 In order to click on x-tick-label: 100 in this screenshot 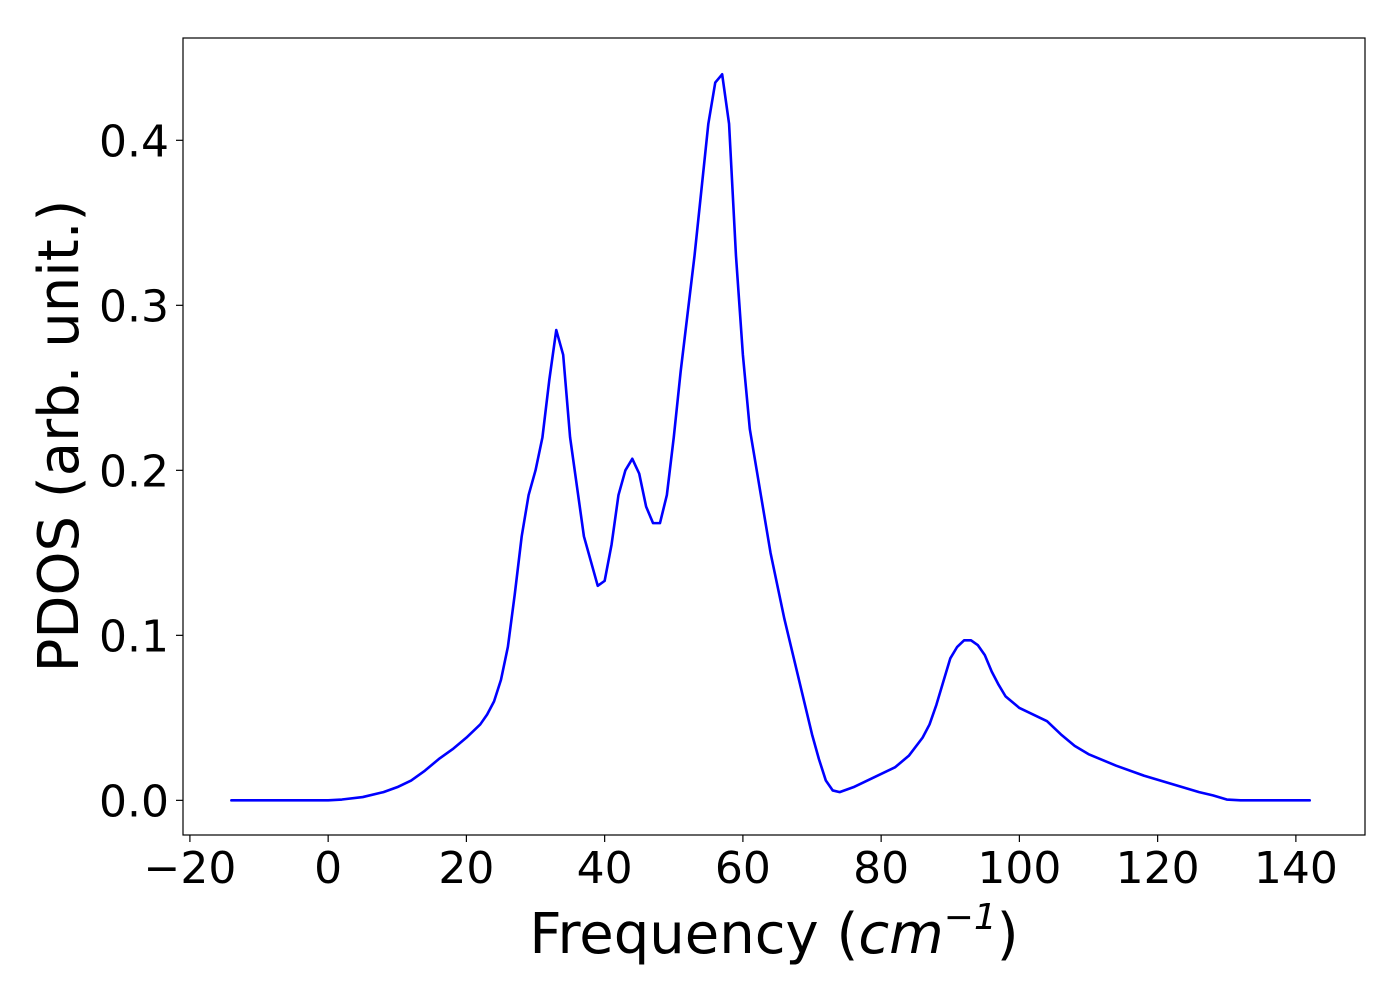, I will do `click(1019, 868)`.